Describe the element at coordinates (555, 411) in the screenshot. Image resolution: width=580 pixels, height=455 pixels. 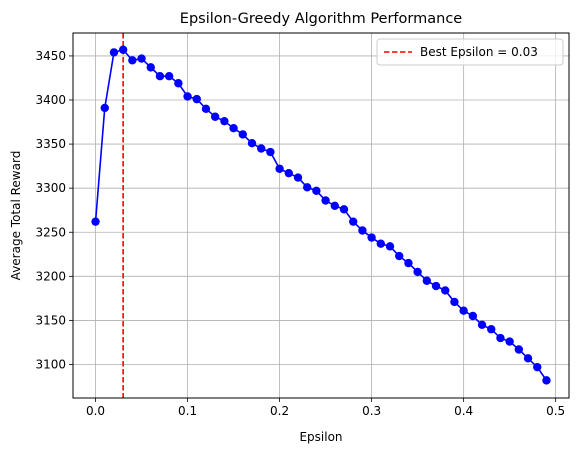
I see `x-tick-label: 0.5` at that location.